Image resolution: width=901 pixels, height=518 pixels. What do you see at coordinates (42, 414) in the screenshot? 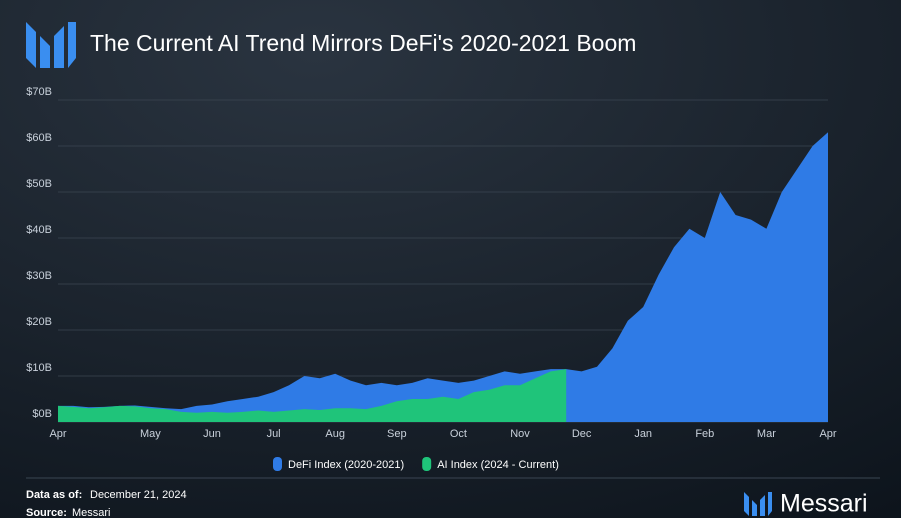
I see `y-tick-label: $0B` at bounding box center [42, 414].